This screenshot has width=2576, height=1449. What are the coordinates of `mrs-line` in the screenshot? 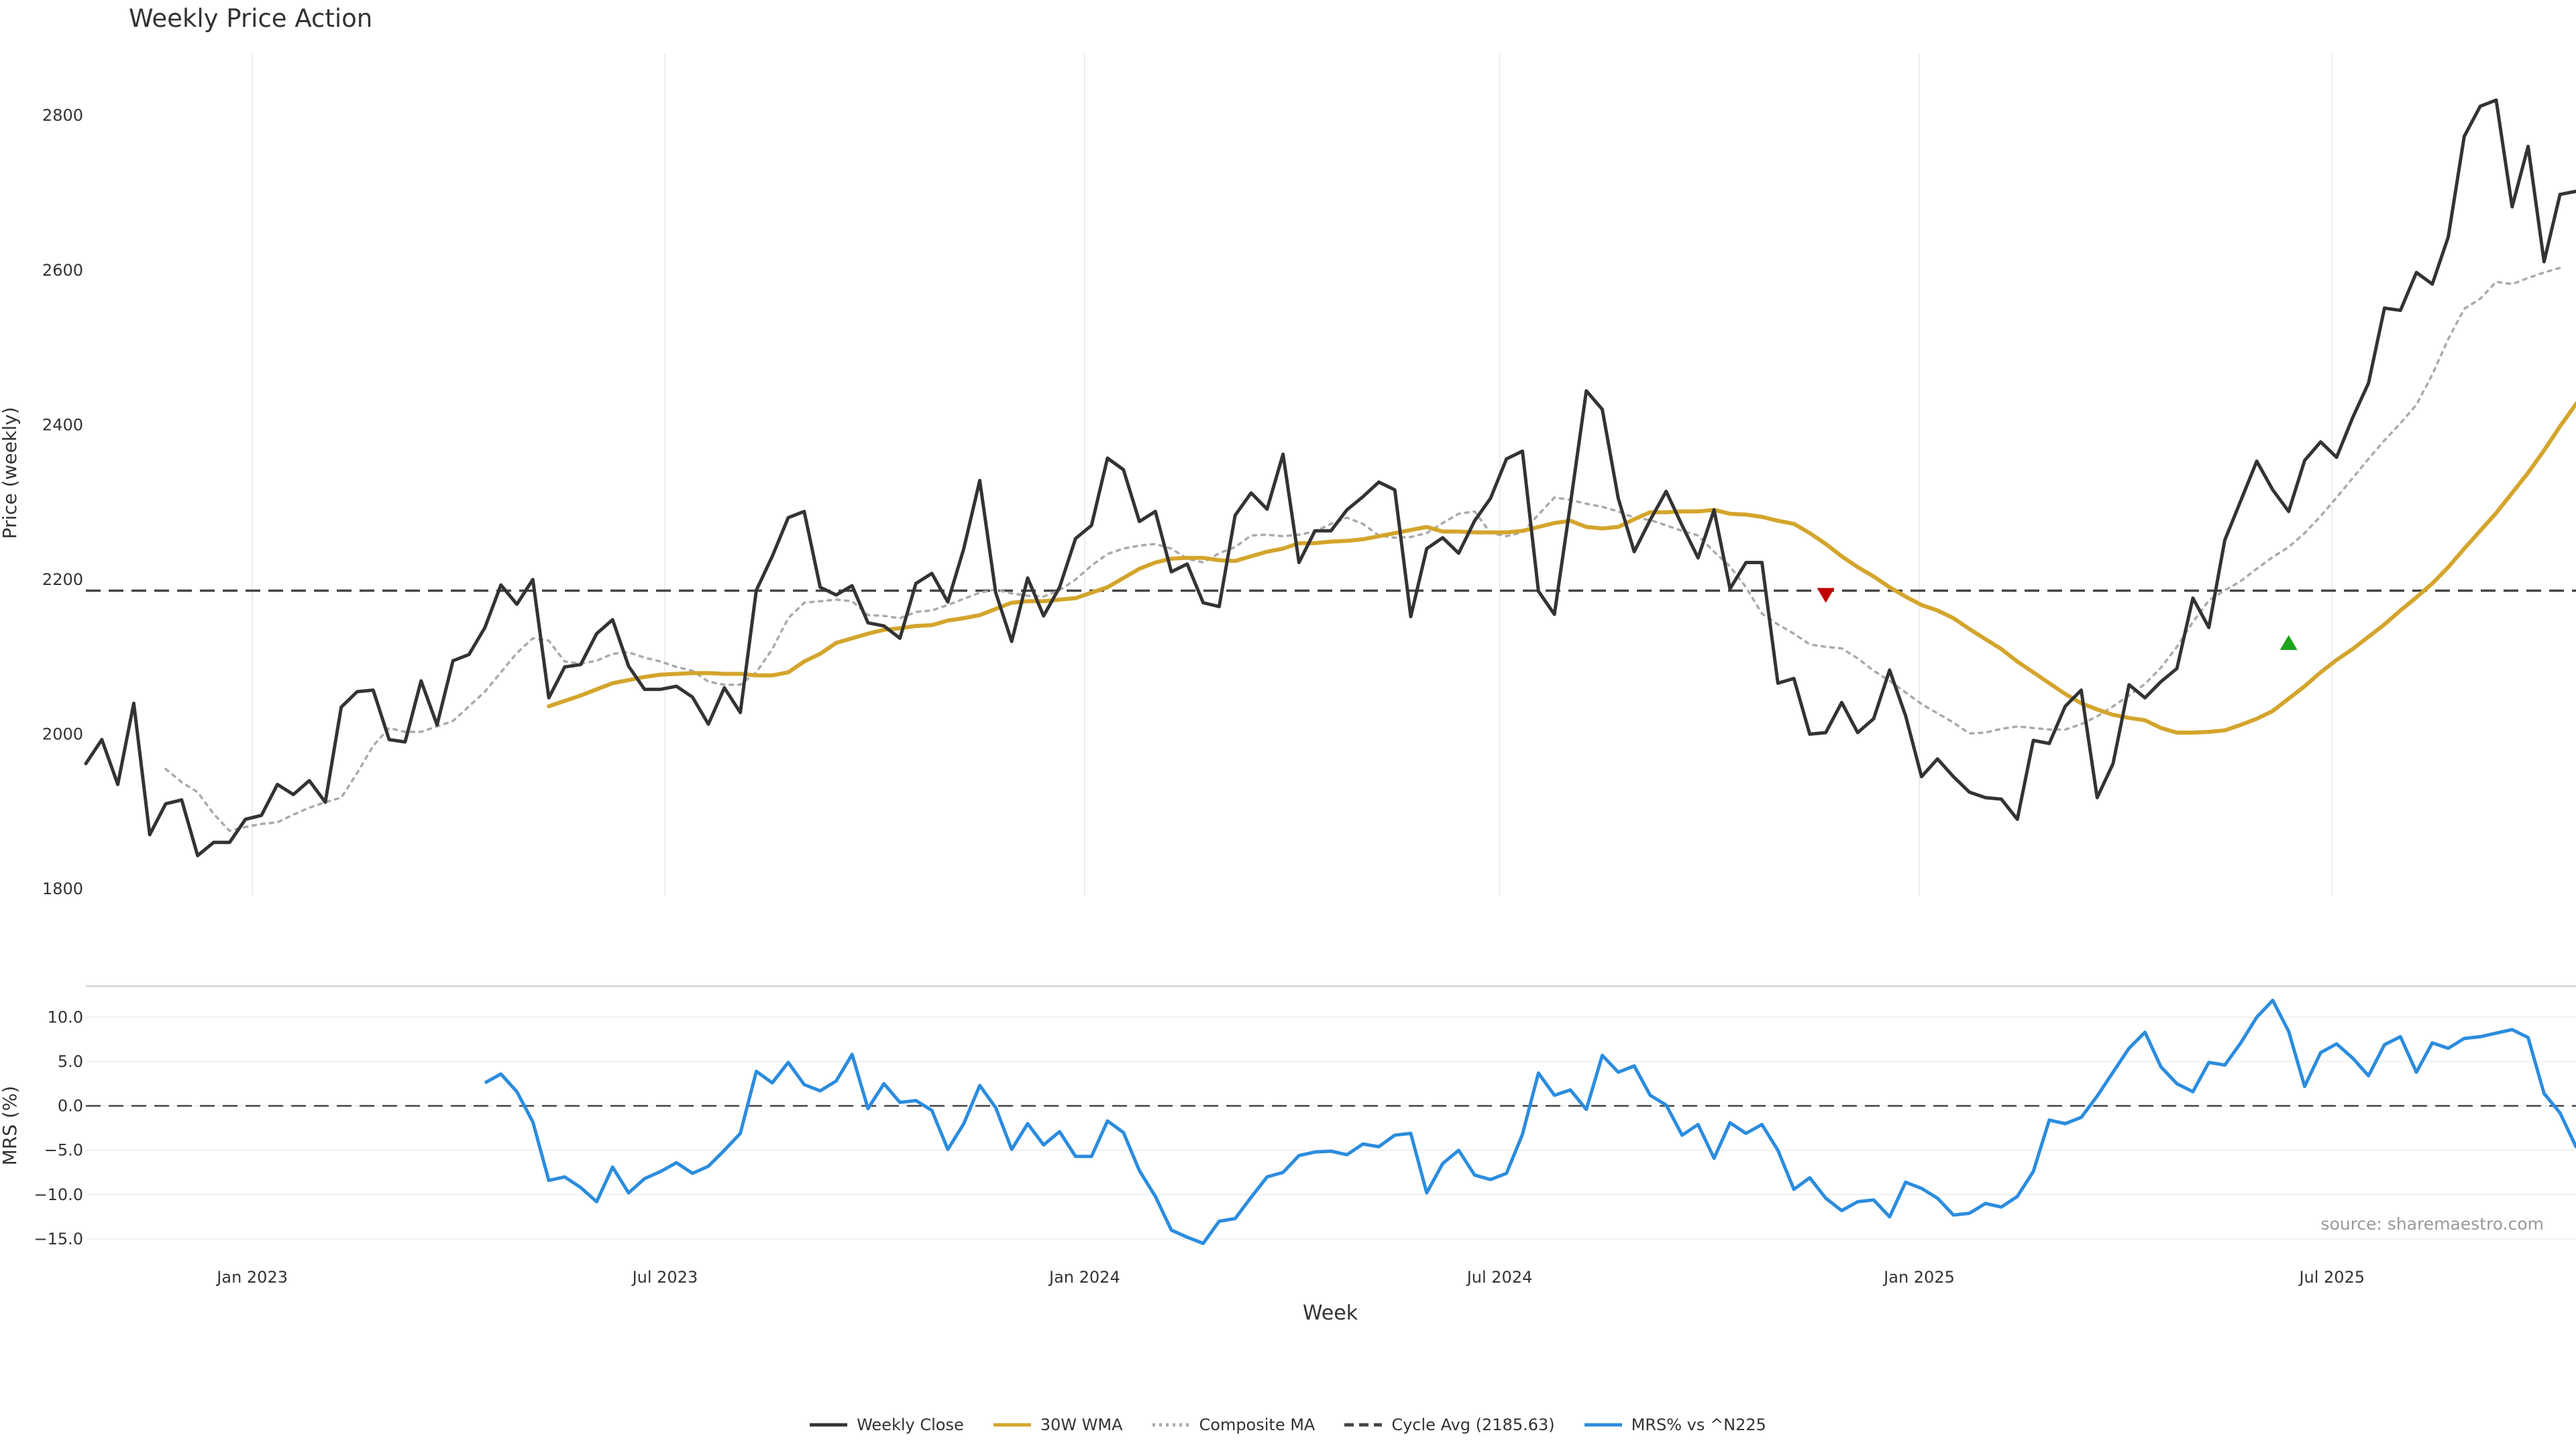 It's located at (1530, 1121).